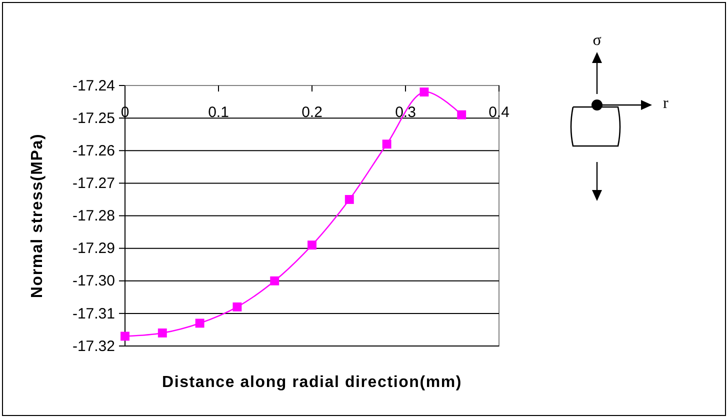  Describe the element at coordinates (312, 382) in the screenshot. I see `x-axis-title: Distance along radial direction(mm)` at that location.